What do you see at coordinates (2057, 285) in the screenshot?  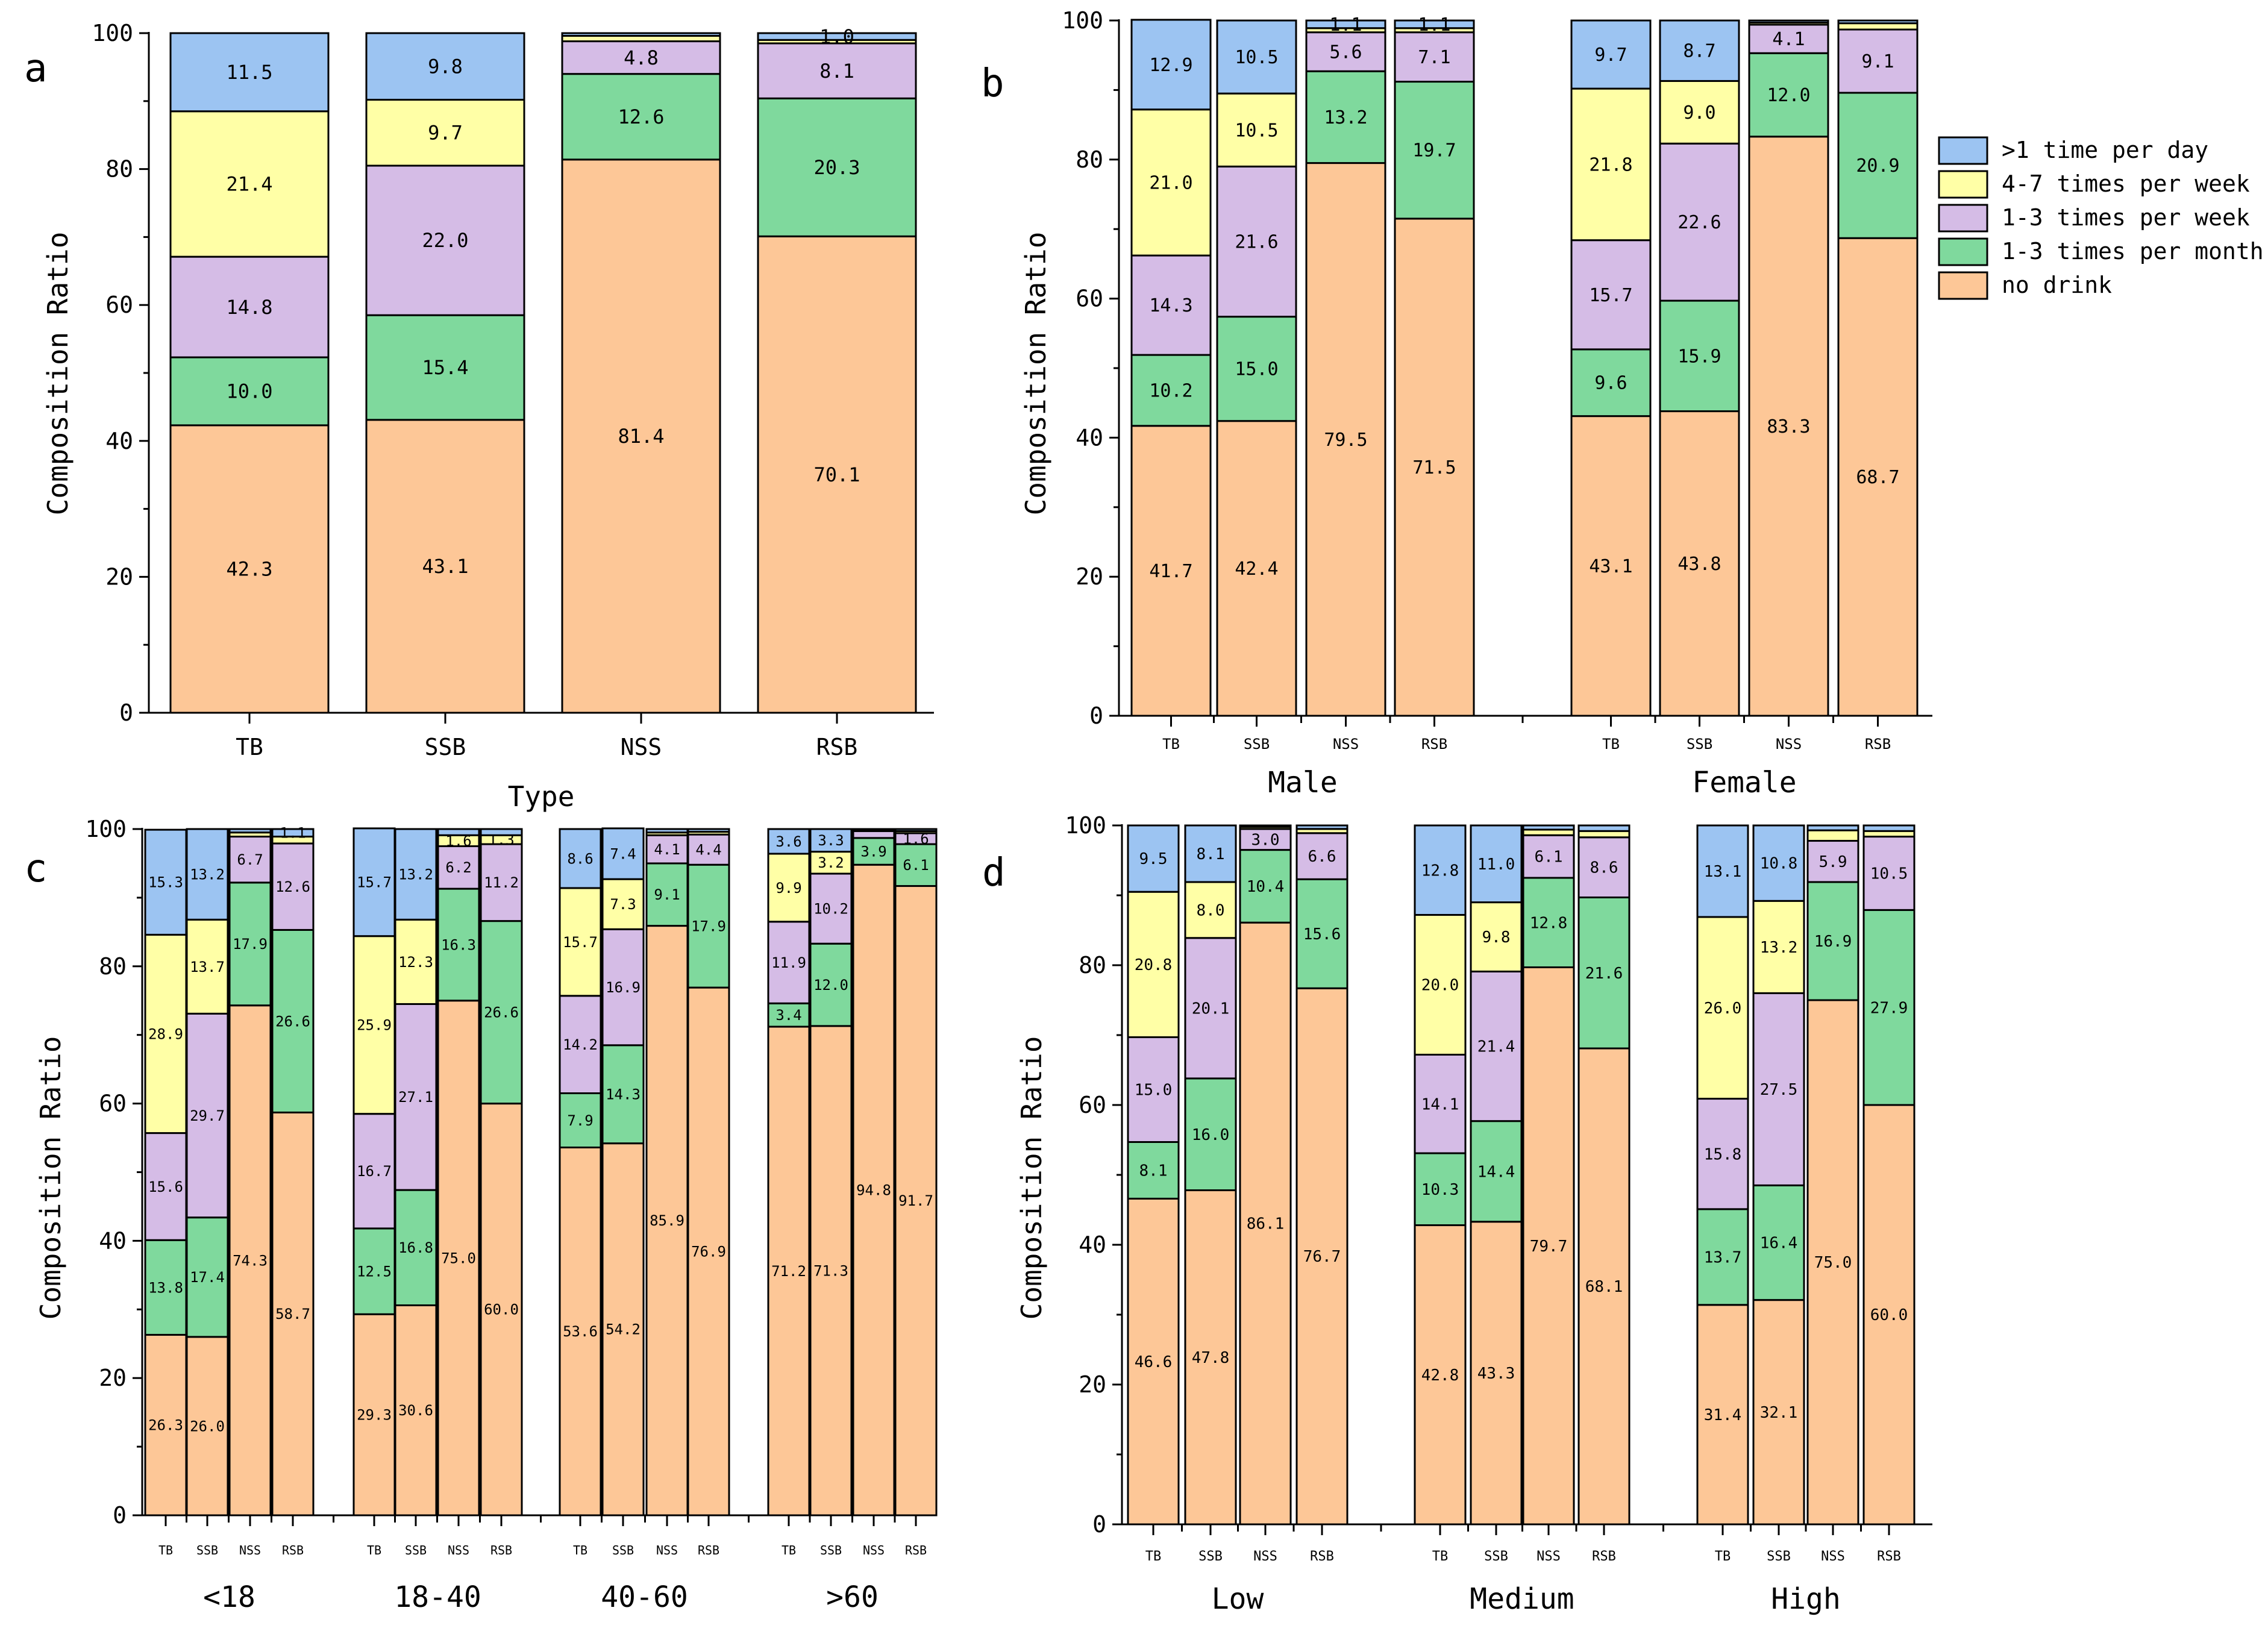 I see `legend-label: no drink` at bounding box center [2057, 285].